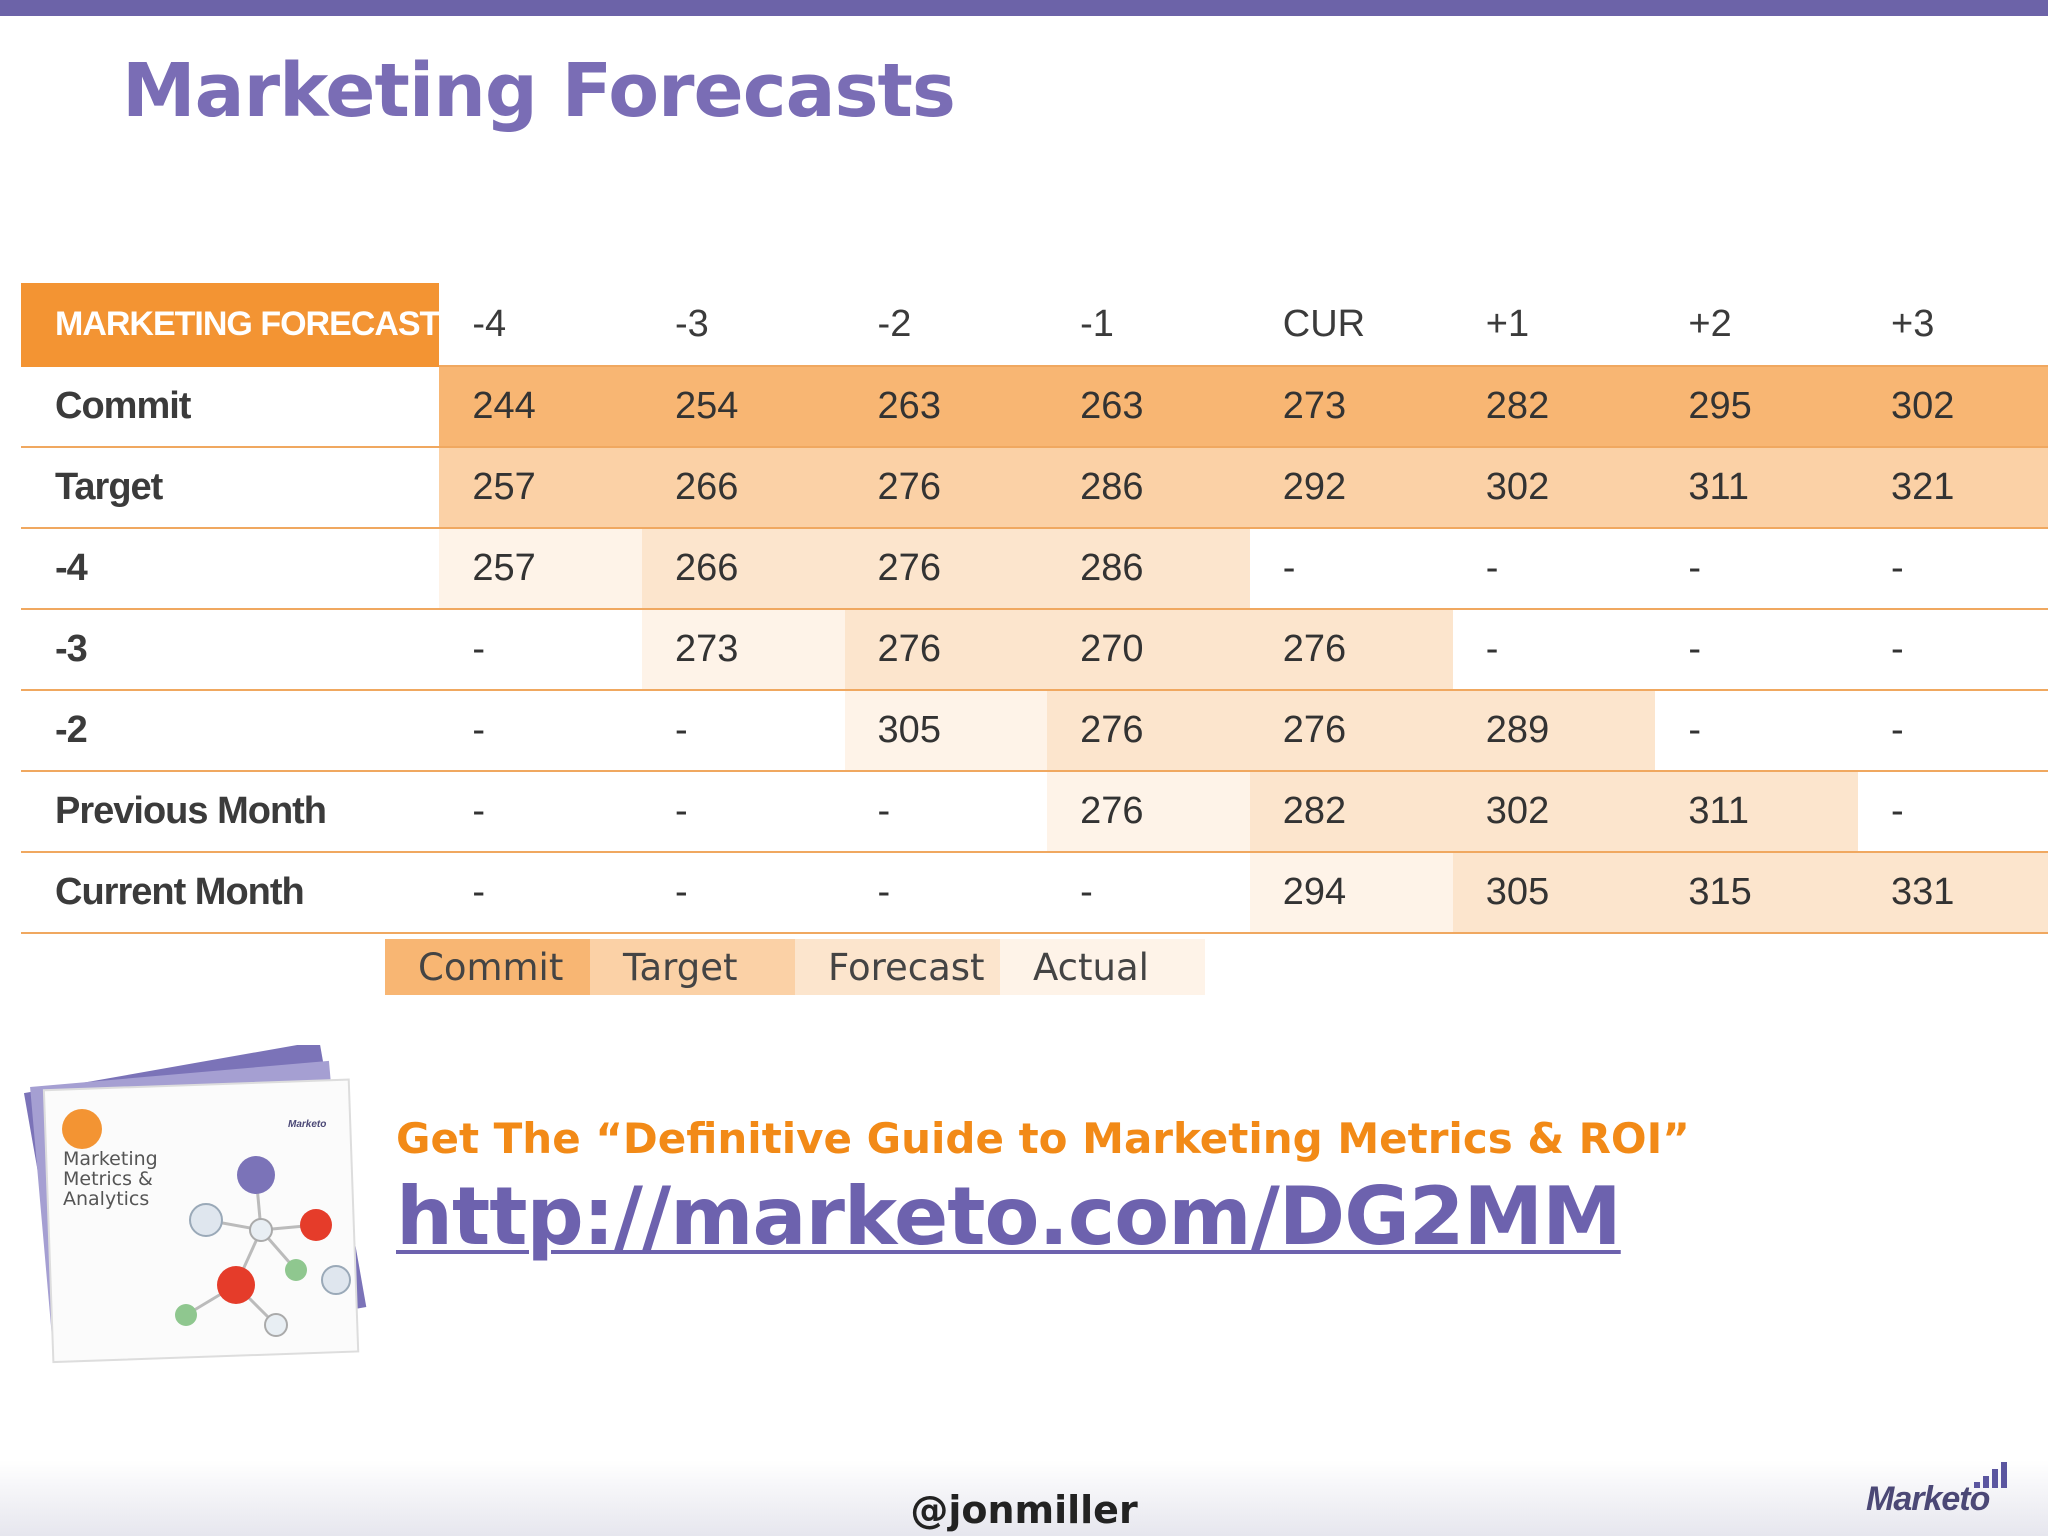 This screenshot has width=2048, height=1536. What do you see at coordinates (1351, 325) in the screenshot?
I see `period-header: CUR` at bounding box center [1351, 325].